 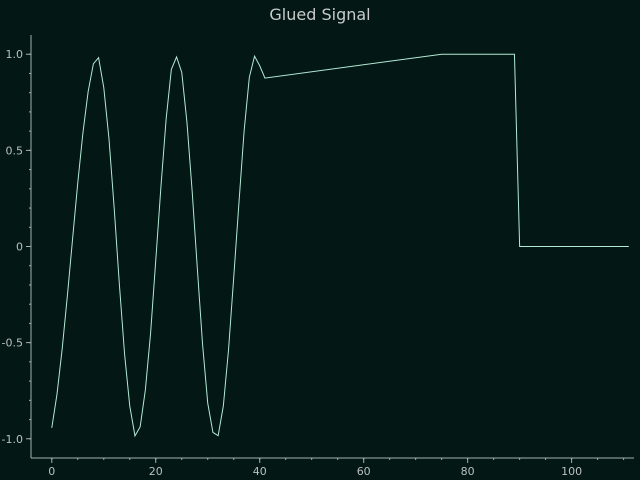 What do you see at coordinates (51, 471) in the screenshot?
I see `x-tick-label: 0` at bounding box center [51, 471].